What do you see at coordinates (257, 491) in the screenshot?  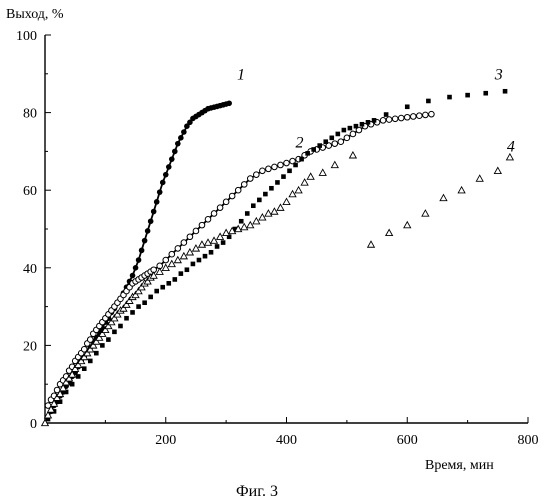 I see `figure-caption: Фиг. 3` at bounding box center [257, 491].